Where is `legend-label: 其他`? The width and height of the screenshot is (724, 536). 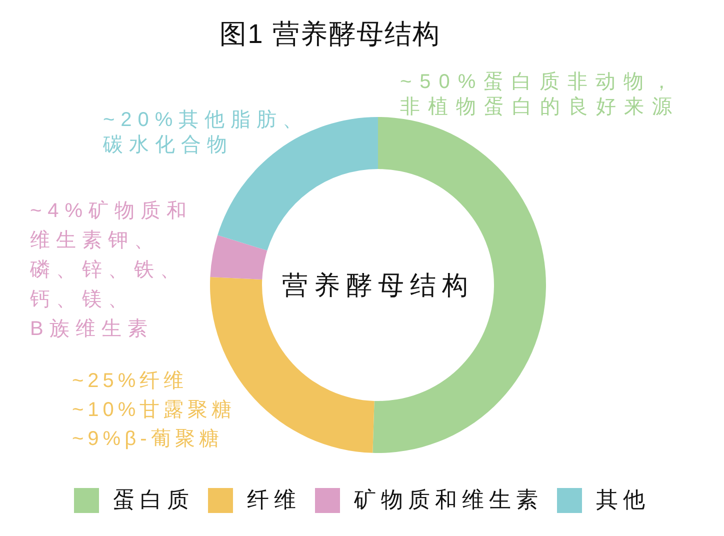
legend-label: 其他 is located at coordinates (623, 501).